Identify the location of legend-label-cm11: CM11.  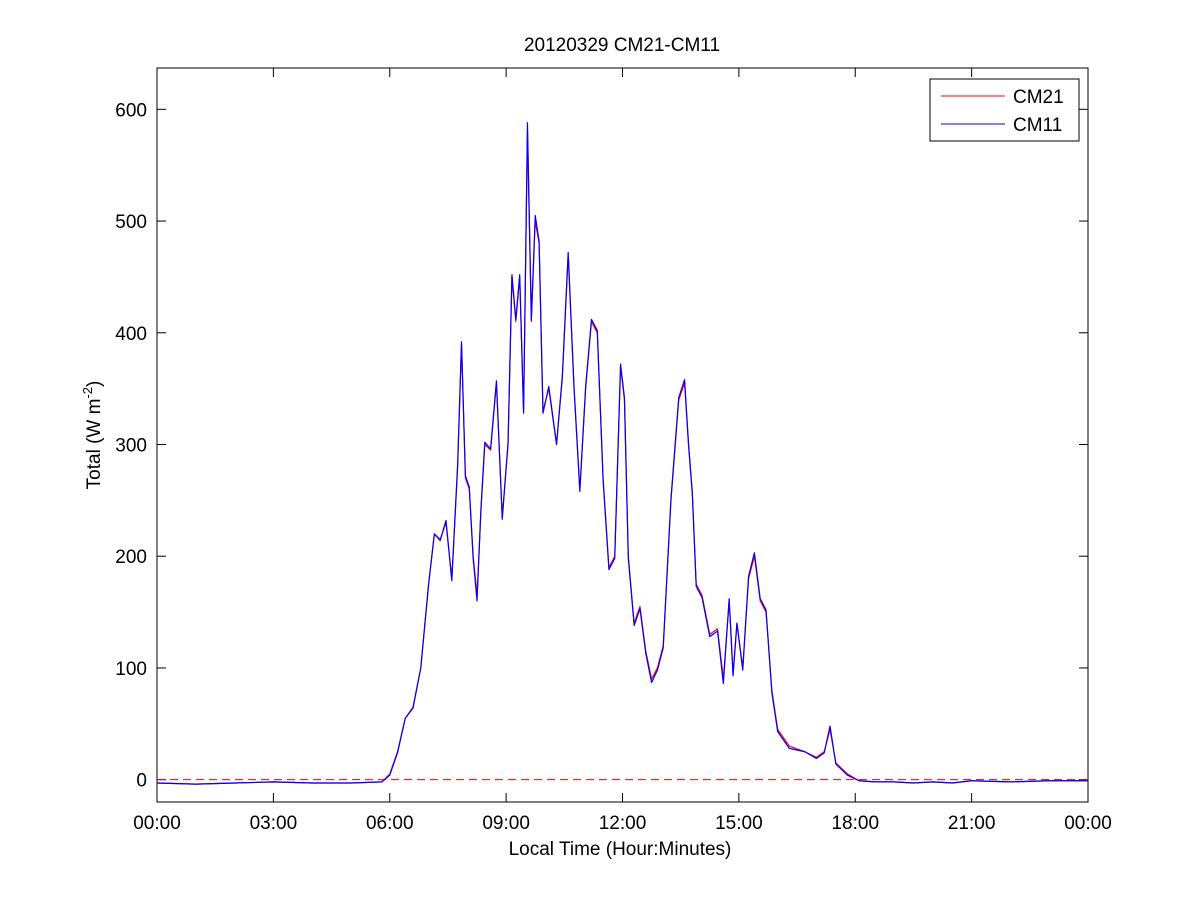
(1037, 125).